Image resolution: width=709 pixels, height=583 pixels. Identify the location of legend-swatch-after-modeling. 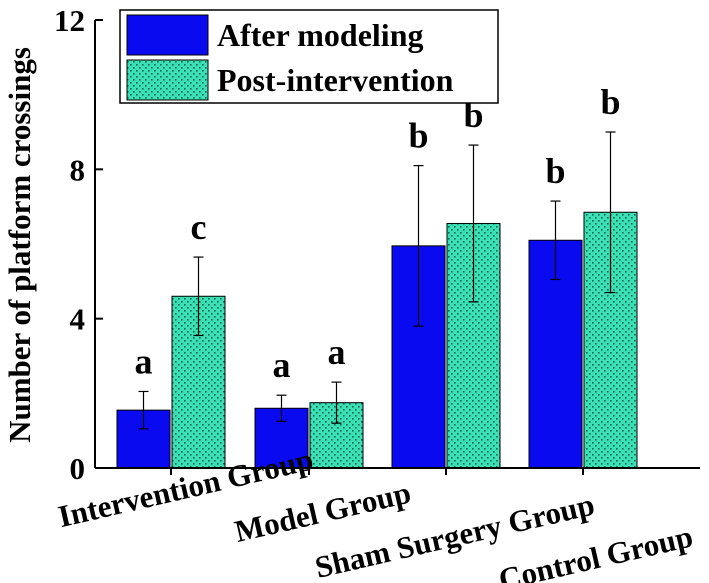
(167, 35).